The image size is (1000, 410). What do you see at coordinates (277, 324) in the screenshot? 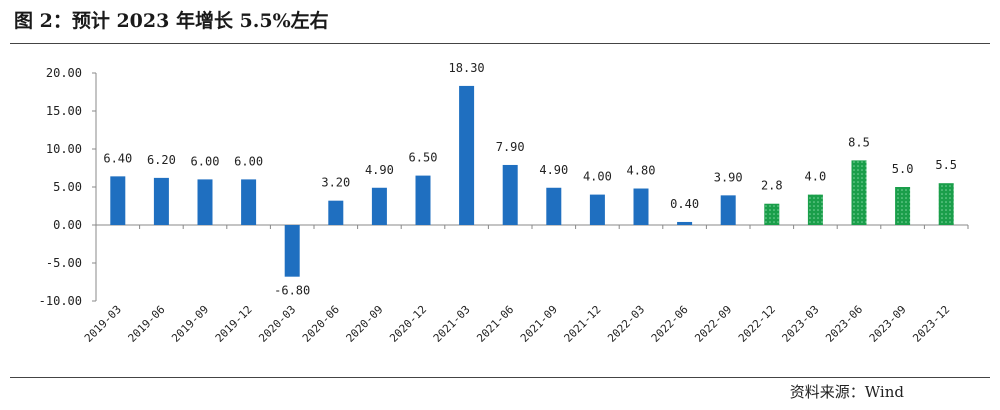
I see `x-tick-label: 2020-03` at bounding box center [277, 324].